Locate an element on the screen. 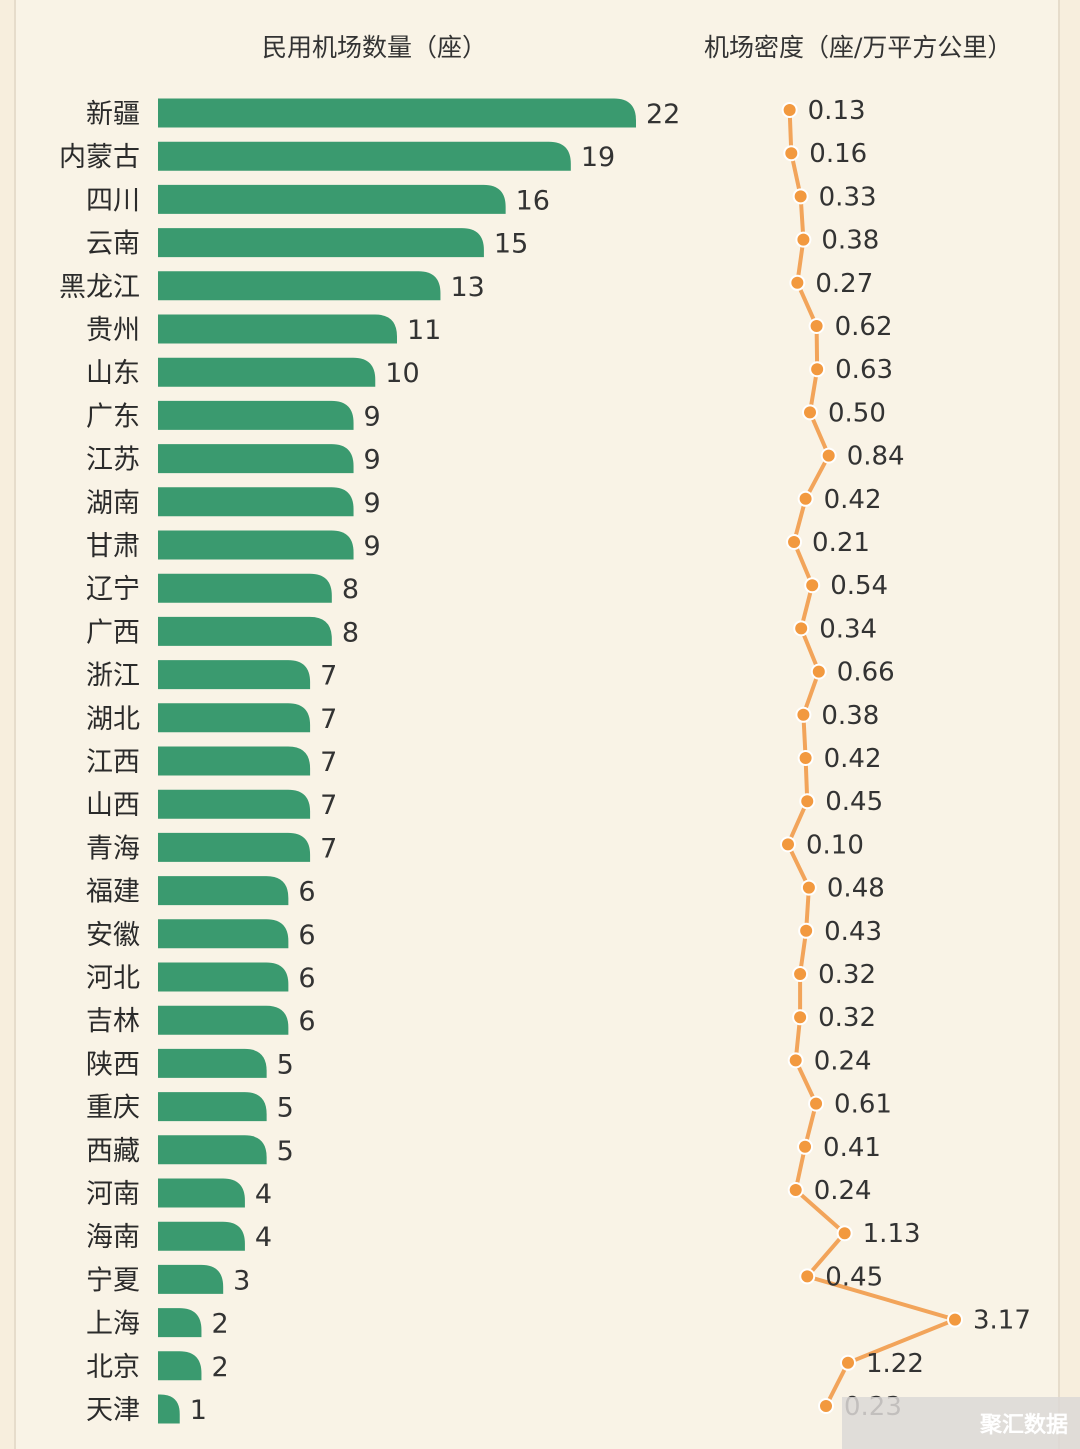 The width and height of the screenshot is (1080, 1449). bar-value-label: 15 is located at coordinates (511, 244).